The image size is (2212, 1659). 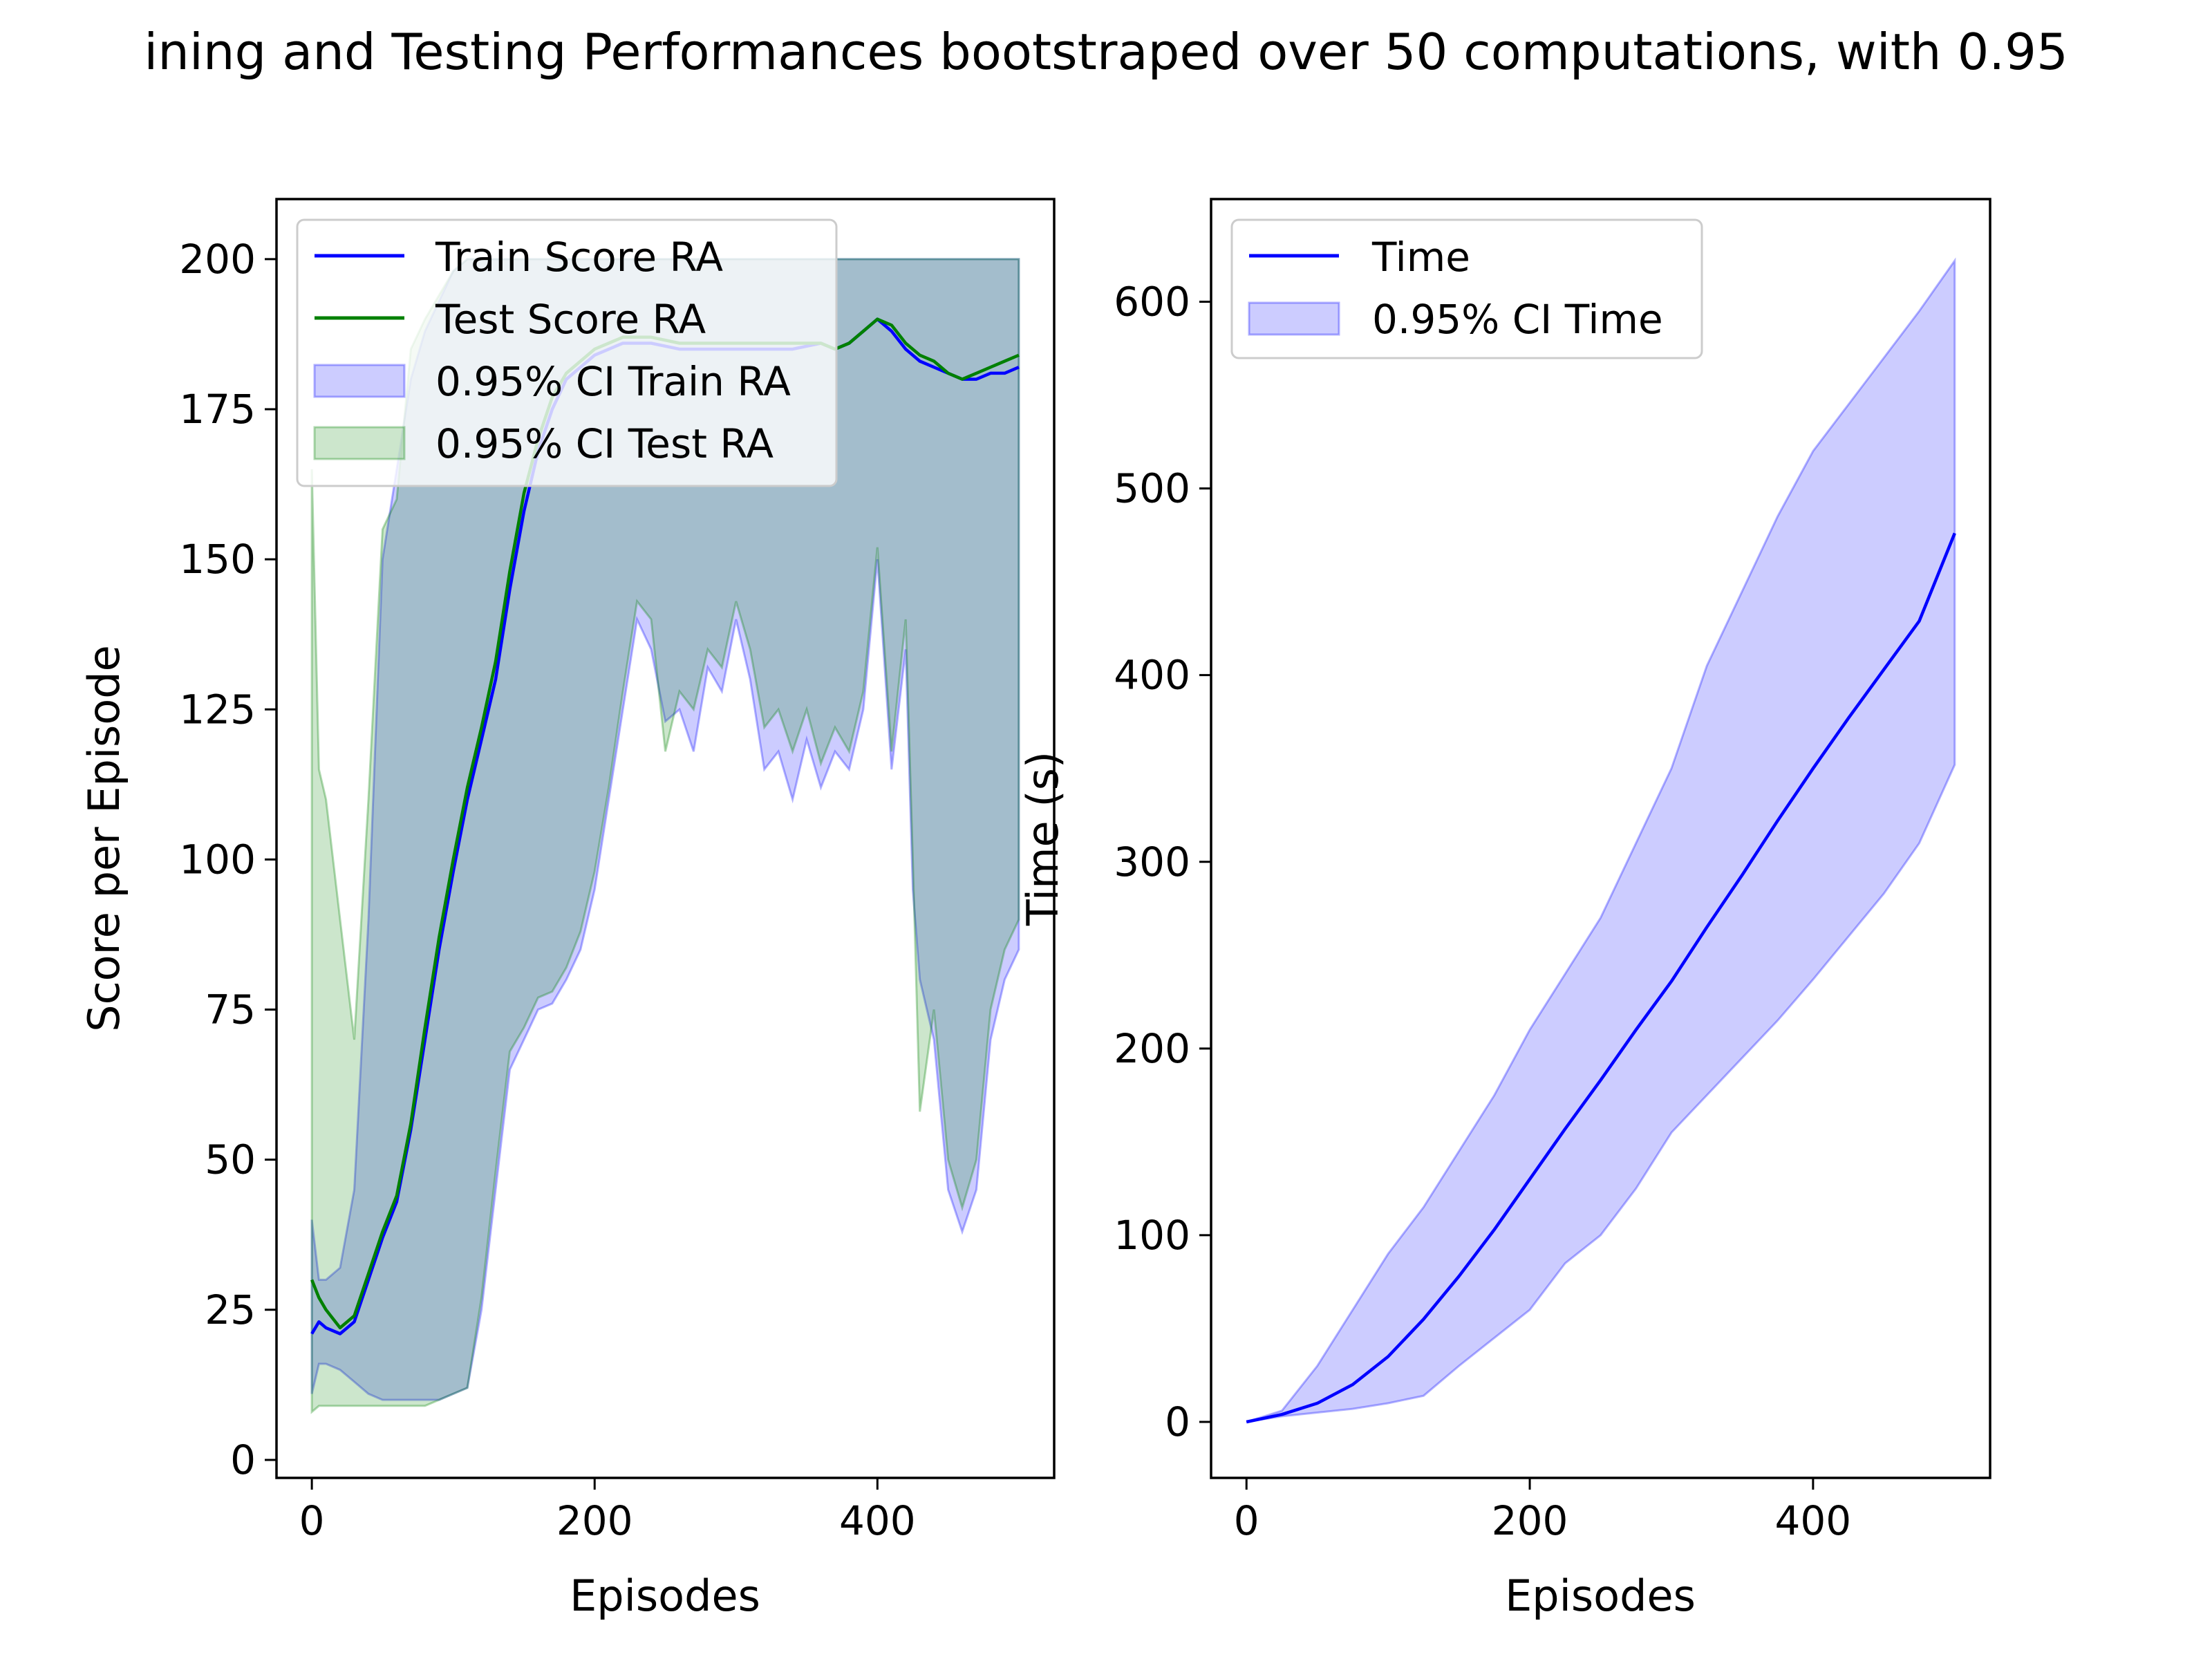 What do you see at coordinates (231, 1159) in the screenshot?
I see `y-tick-label: 50` at bounding box center [231, 1159].